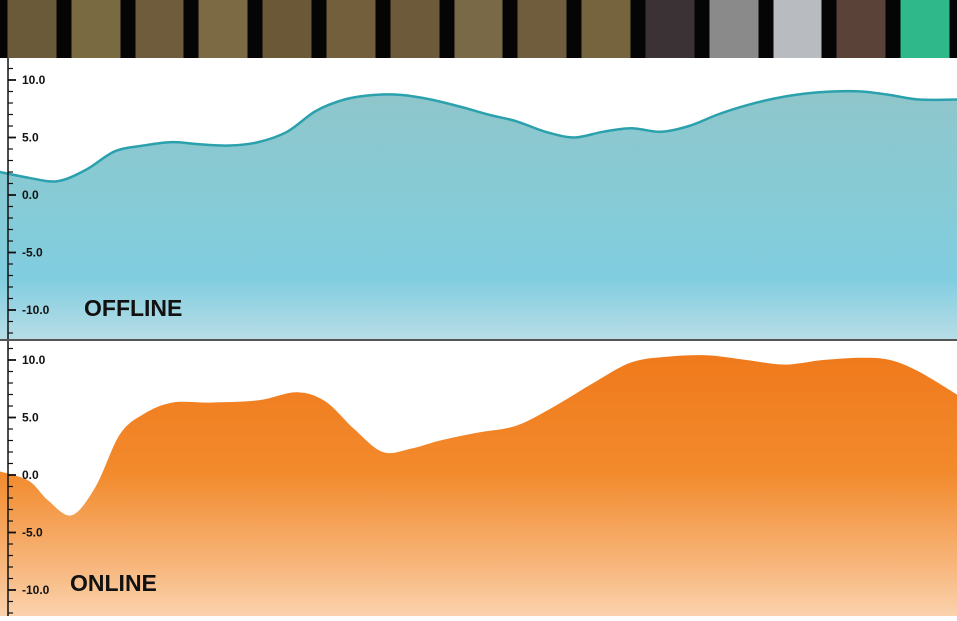 Image resolution: width=957 pixels, height=621 pixels. I want to click on video-frame-filmstrip, so click(478, 29).